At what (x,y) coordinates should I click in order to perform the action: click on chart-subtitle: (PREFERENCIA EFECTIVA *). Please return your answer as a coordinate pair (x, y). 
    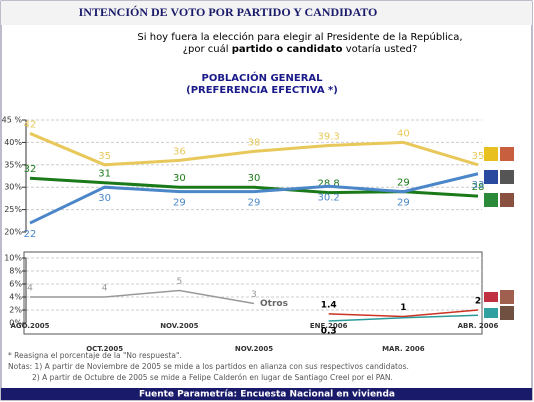
    Looking at the image, I should click on (262, 90).